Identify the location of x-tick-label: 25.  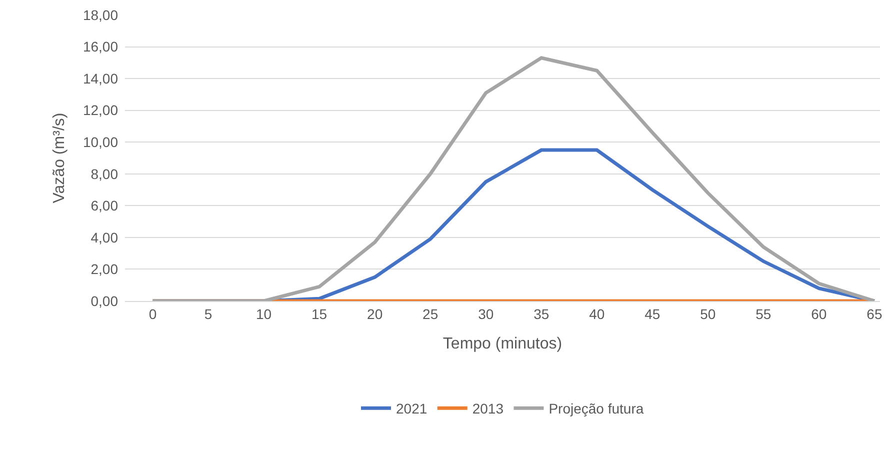
(430, 314).